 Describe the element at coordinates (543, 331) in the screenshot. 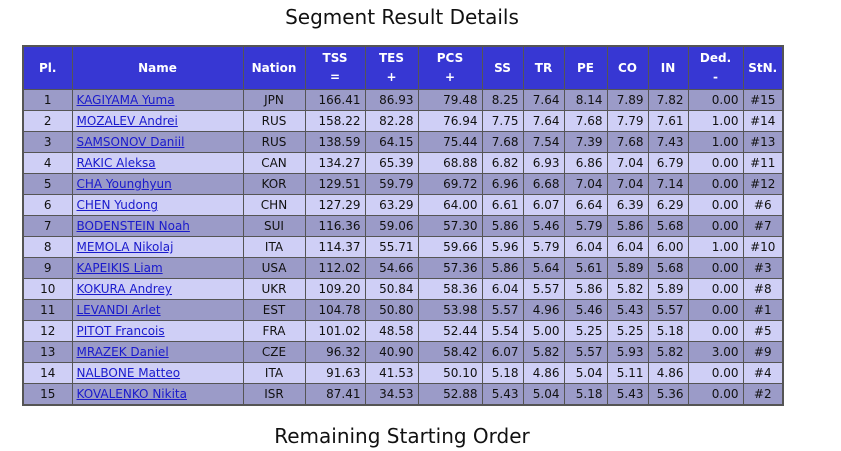

I see `cell-tr: 5.00` at that location.